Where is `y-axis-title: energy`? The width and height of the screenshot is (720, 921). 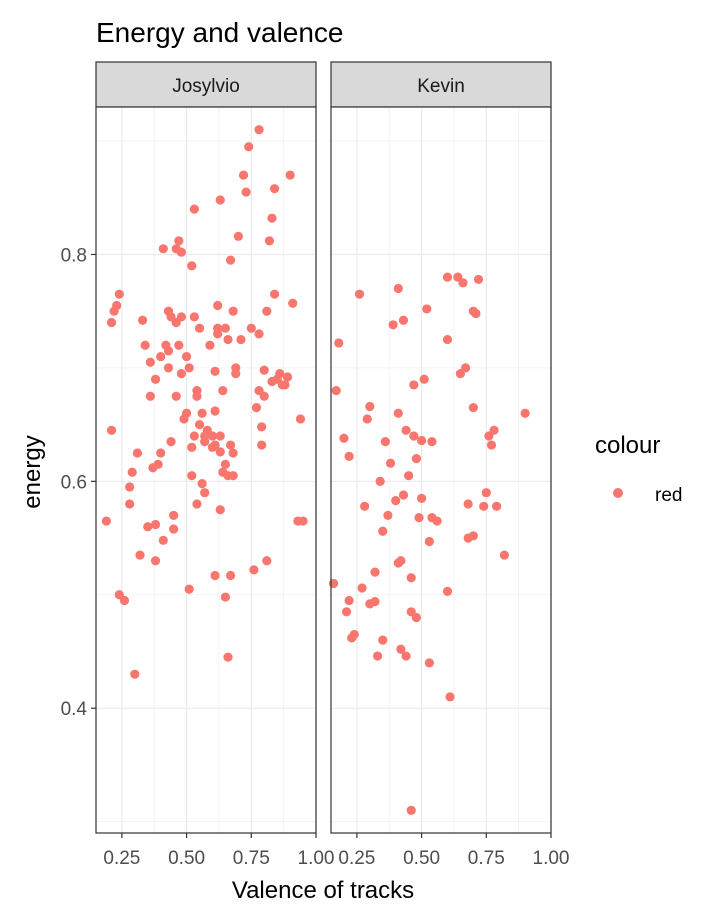 y-axis-title: energy is located at coordinates (32, 471).